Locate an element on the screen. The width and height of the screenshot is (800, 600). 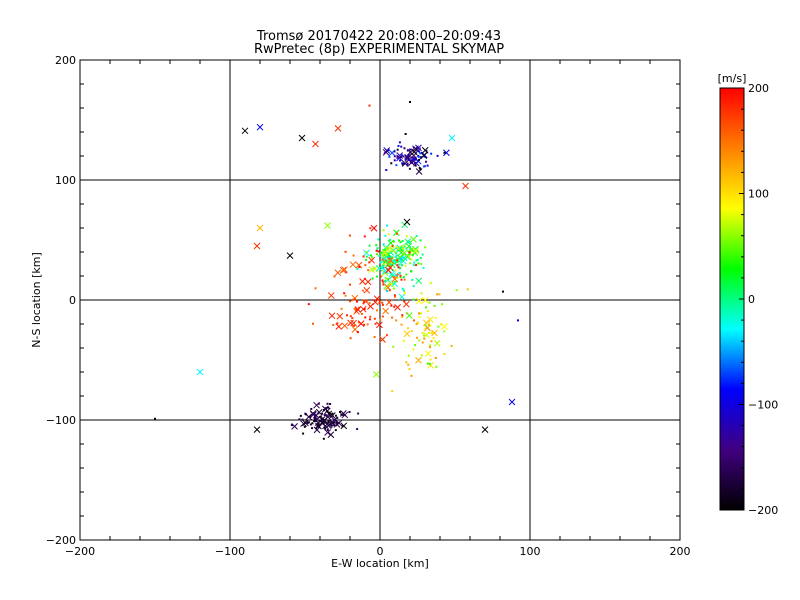
chart-subtitle: RwPretec (8p) EXPERIMENTAL SKYMAP is located at coordinates (379, 49).